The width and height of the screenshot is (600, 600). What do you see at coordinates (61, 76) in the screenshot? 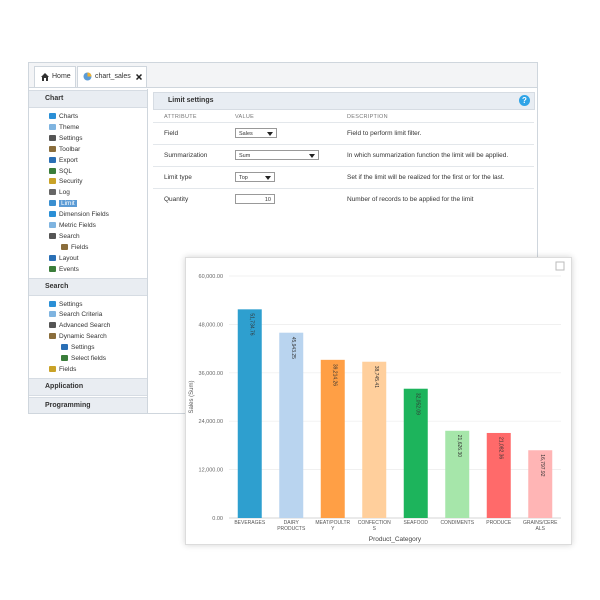
I see `tab-label: Home` at bounding box center [61, 76].